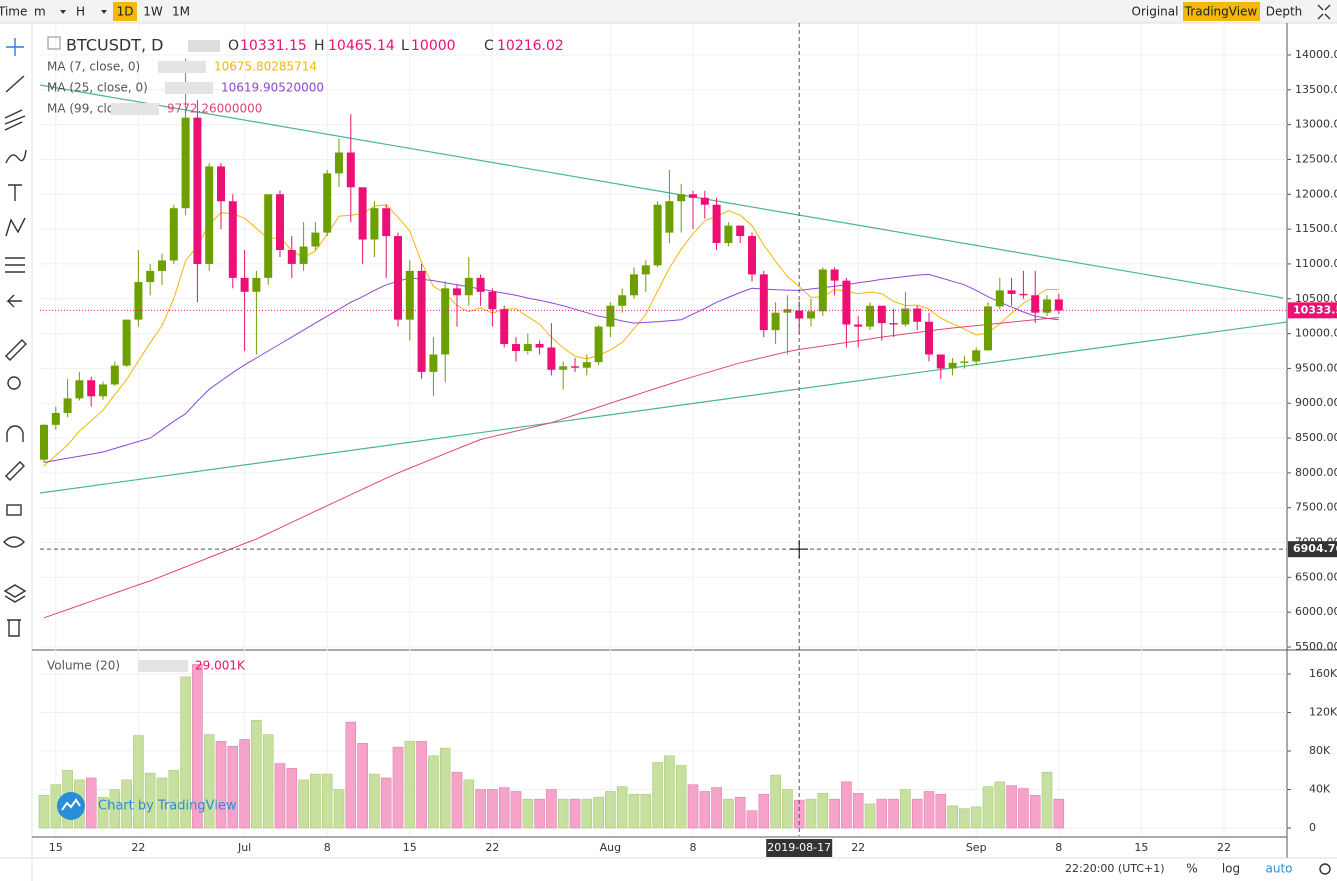 This screenshot has height=881, width=1337. What do you see at coordinates (1155, 12) in the screenshot?
I see `view-button: Original` at bounding box center [1155, 12].